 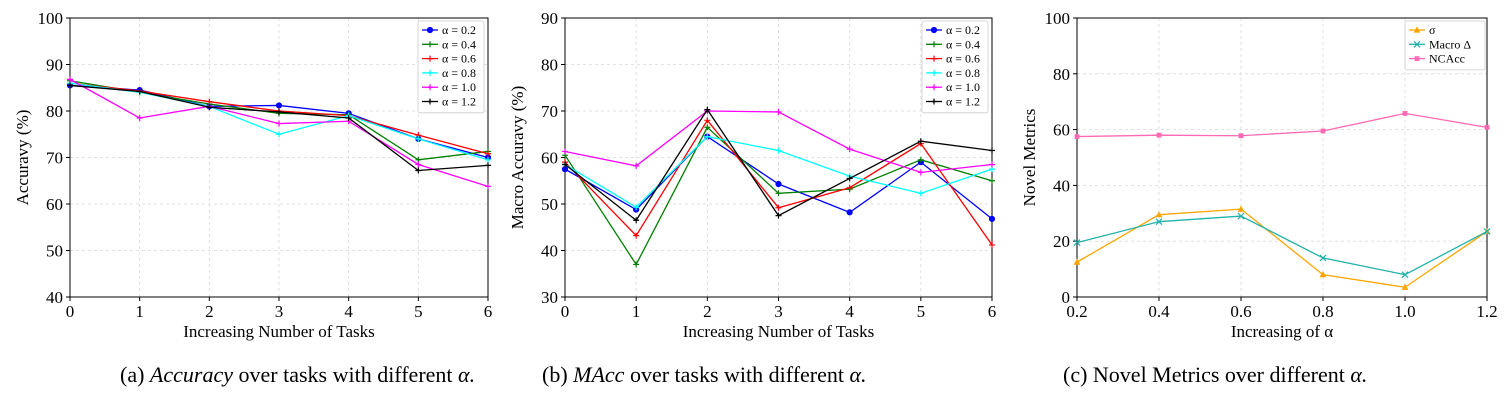 I want to click on caption-c-text: Novel Metrics over different, so click(x=1218, y=374).